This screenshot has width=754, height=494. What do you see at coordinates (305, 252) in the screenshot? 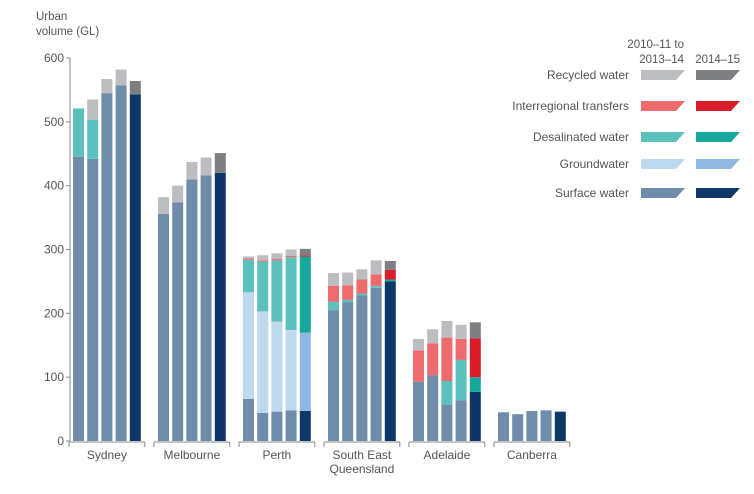
I see `bar-segment-perth-2014-15-recycled-water` at bounding box center [305, 252].